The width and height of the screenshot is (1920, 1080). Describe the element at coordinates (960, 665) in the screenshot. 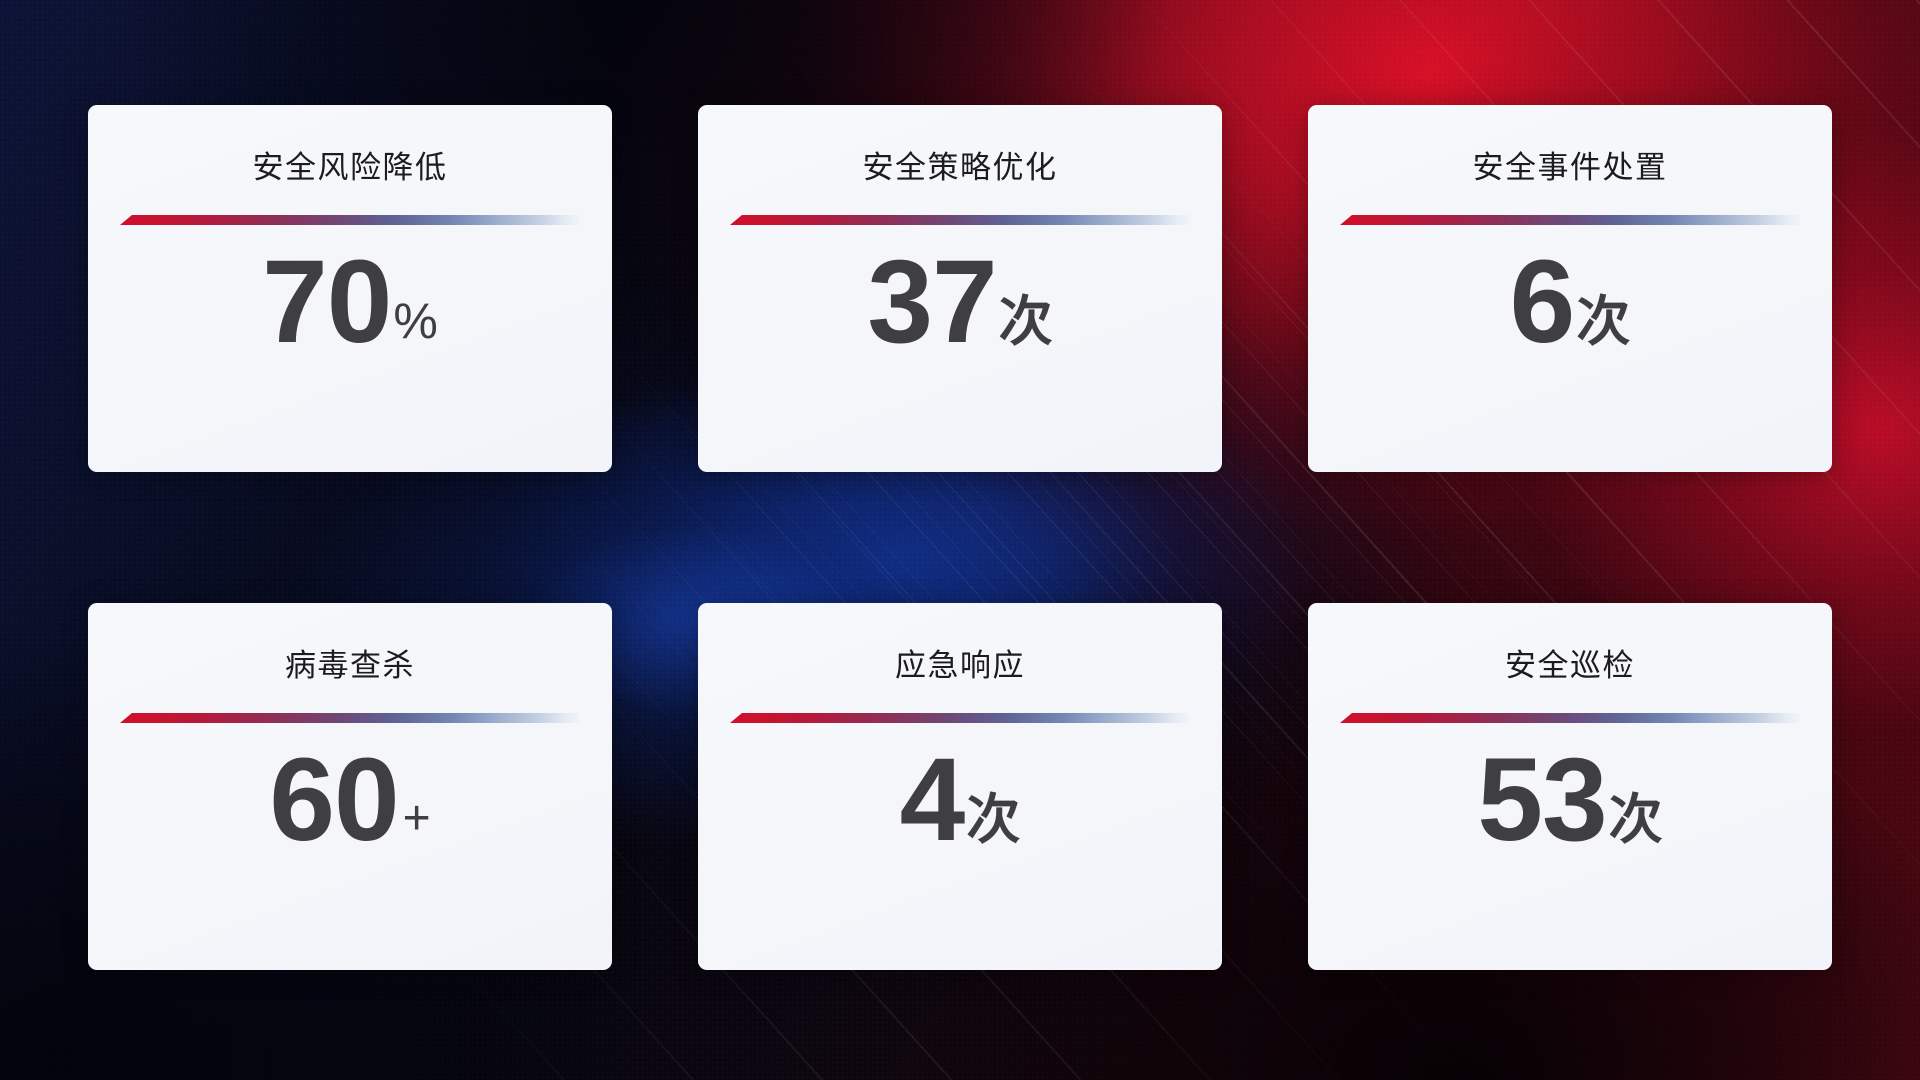

I see `stat-card-title: 应急响应` at that location.